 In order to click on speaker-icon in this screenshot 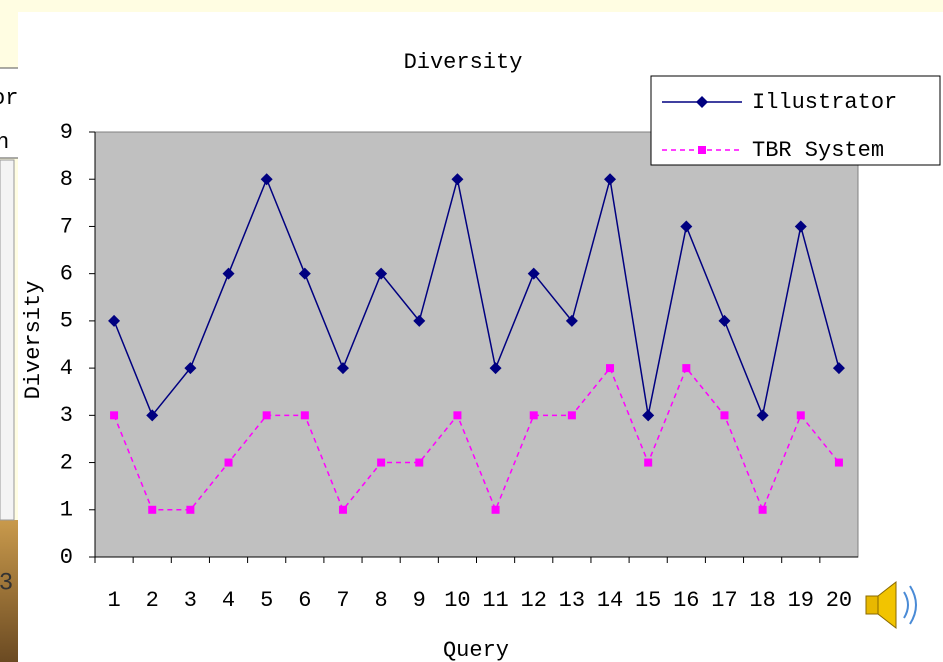, I will do `click(891, 605)`.